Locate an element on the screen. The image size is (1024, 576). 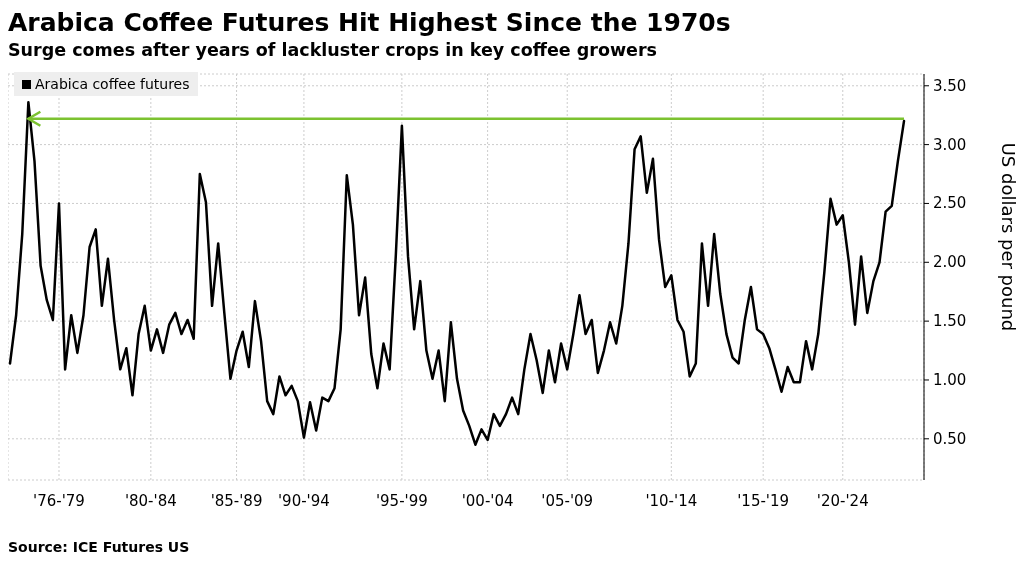
x-tick-label: '76-'79 is located at coordinates (59, 501).